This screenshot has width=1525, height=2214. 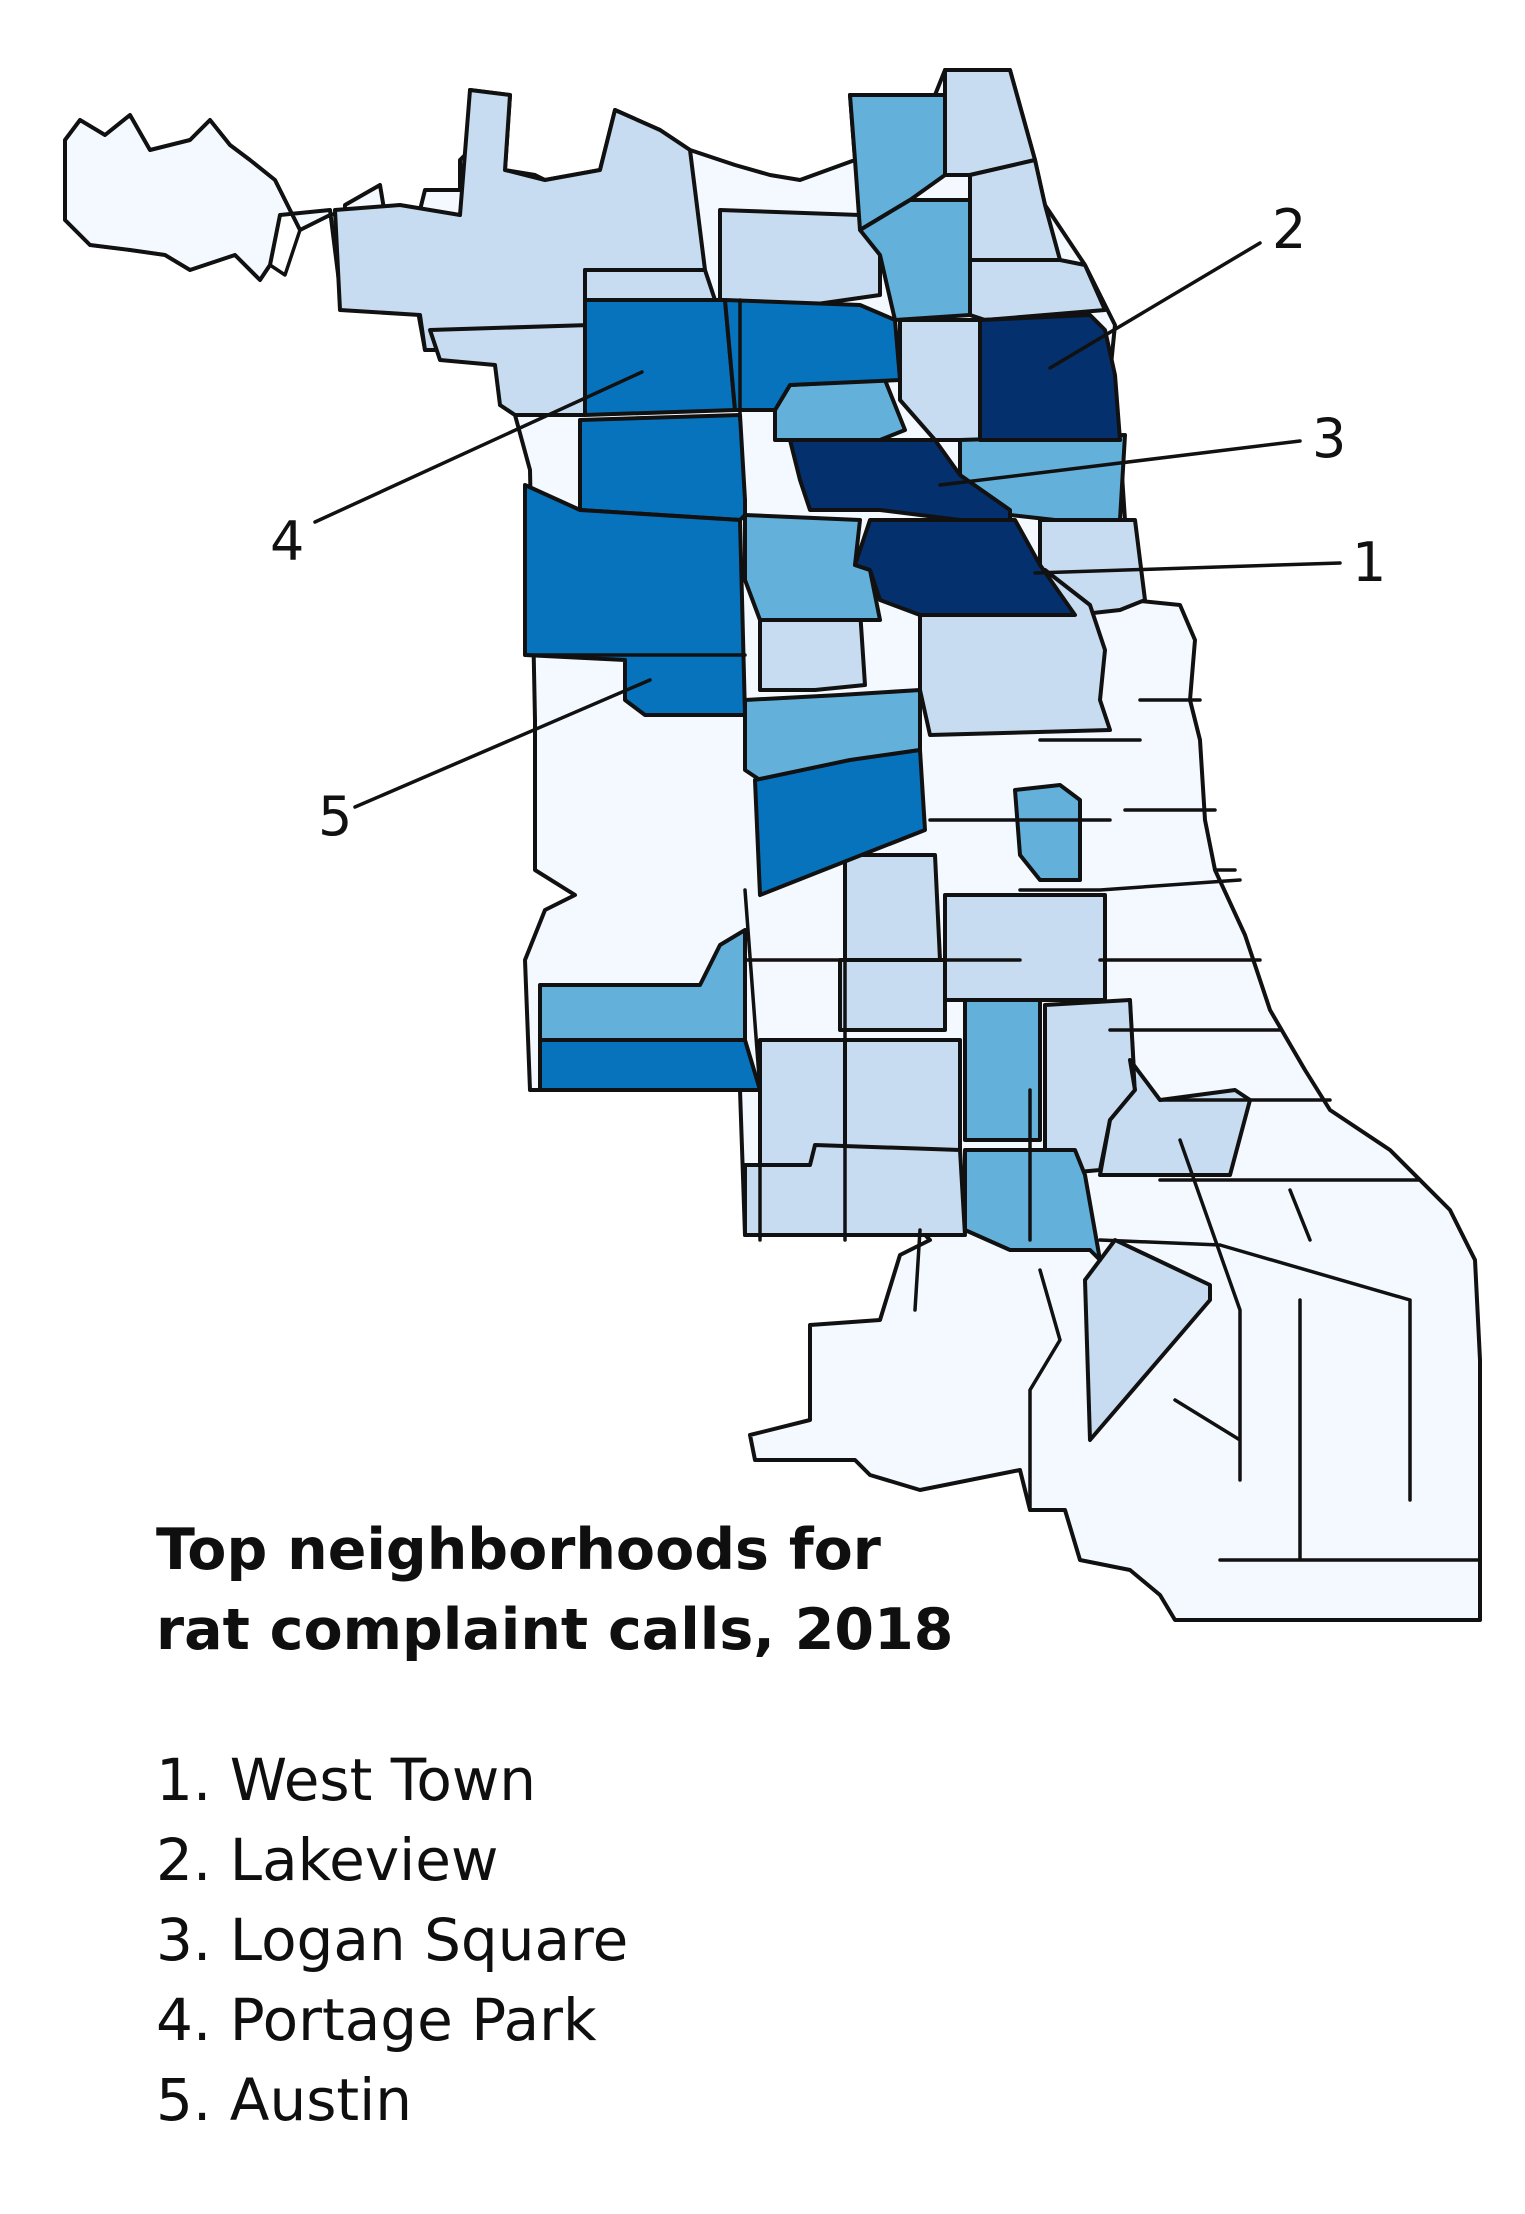 I want to click on ohare-outline, so click(x=182, y=197).